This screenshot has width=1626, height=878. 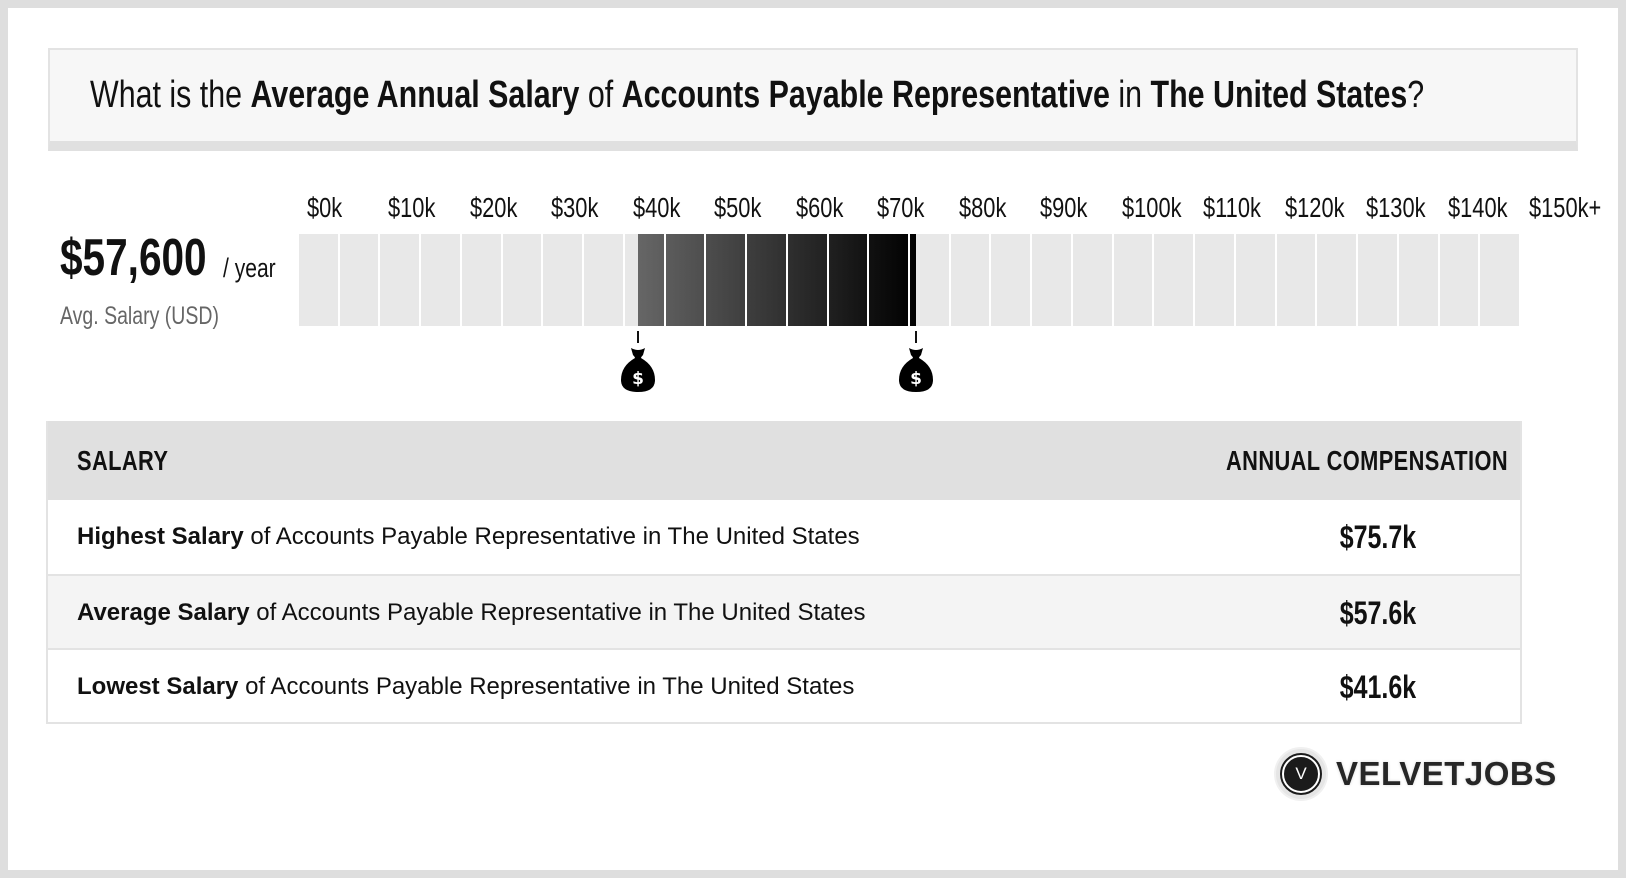 What do you see at coordinates (1232, 207) in the screenshot?
I see `axis-tick-label: $110k` at bounding box center [1232, 207].